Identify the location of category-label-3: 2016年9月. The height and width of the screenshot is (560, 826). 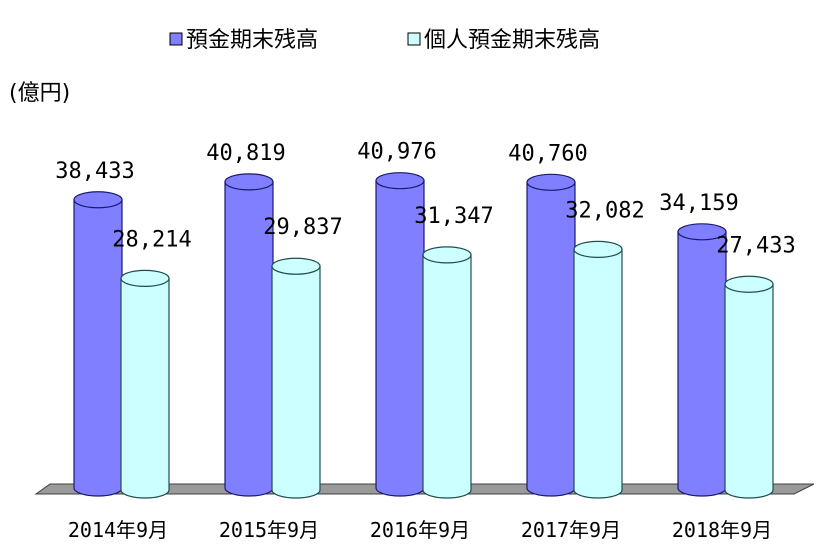
(420, 530).